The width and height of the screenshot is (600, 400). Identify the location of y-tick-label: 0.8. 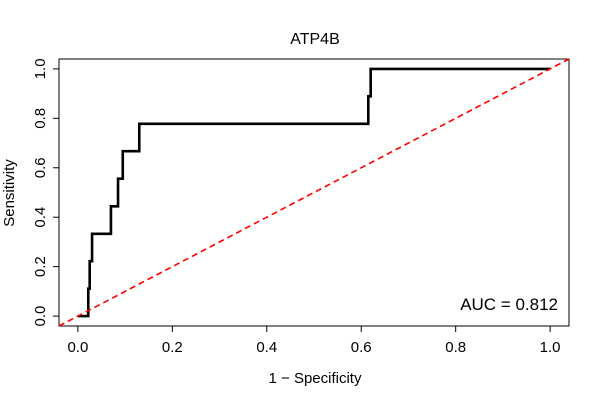
(40, 118).